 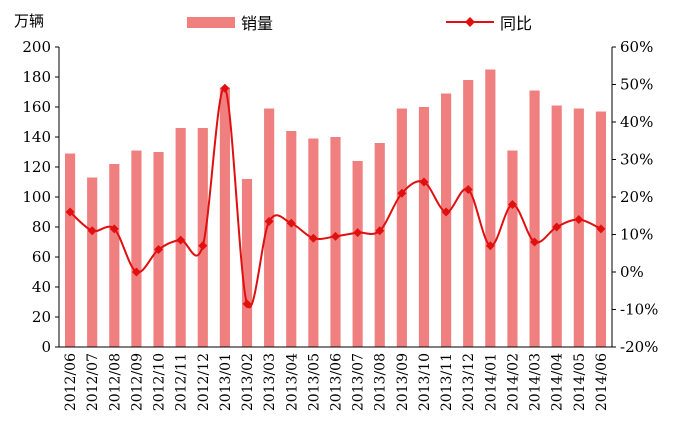 I want to click on category-label: 2013/10, so click(x=425, y=382).